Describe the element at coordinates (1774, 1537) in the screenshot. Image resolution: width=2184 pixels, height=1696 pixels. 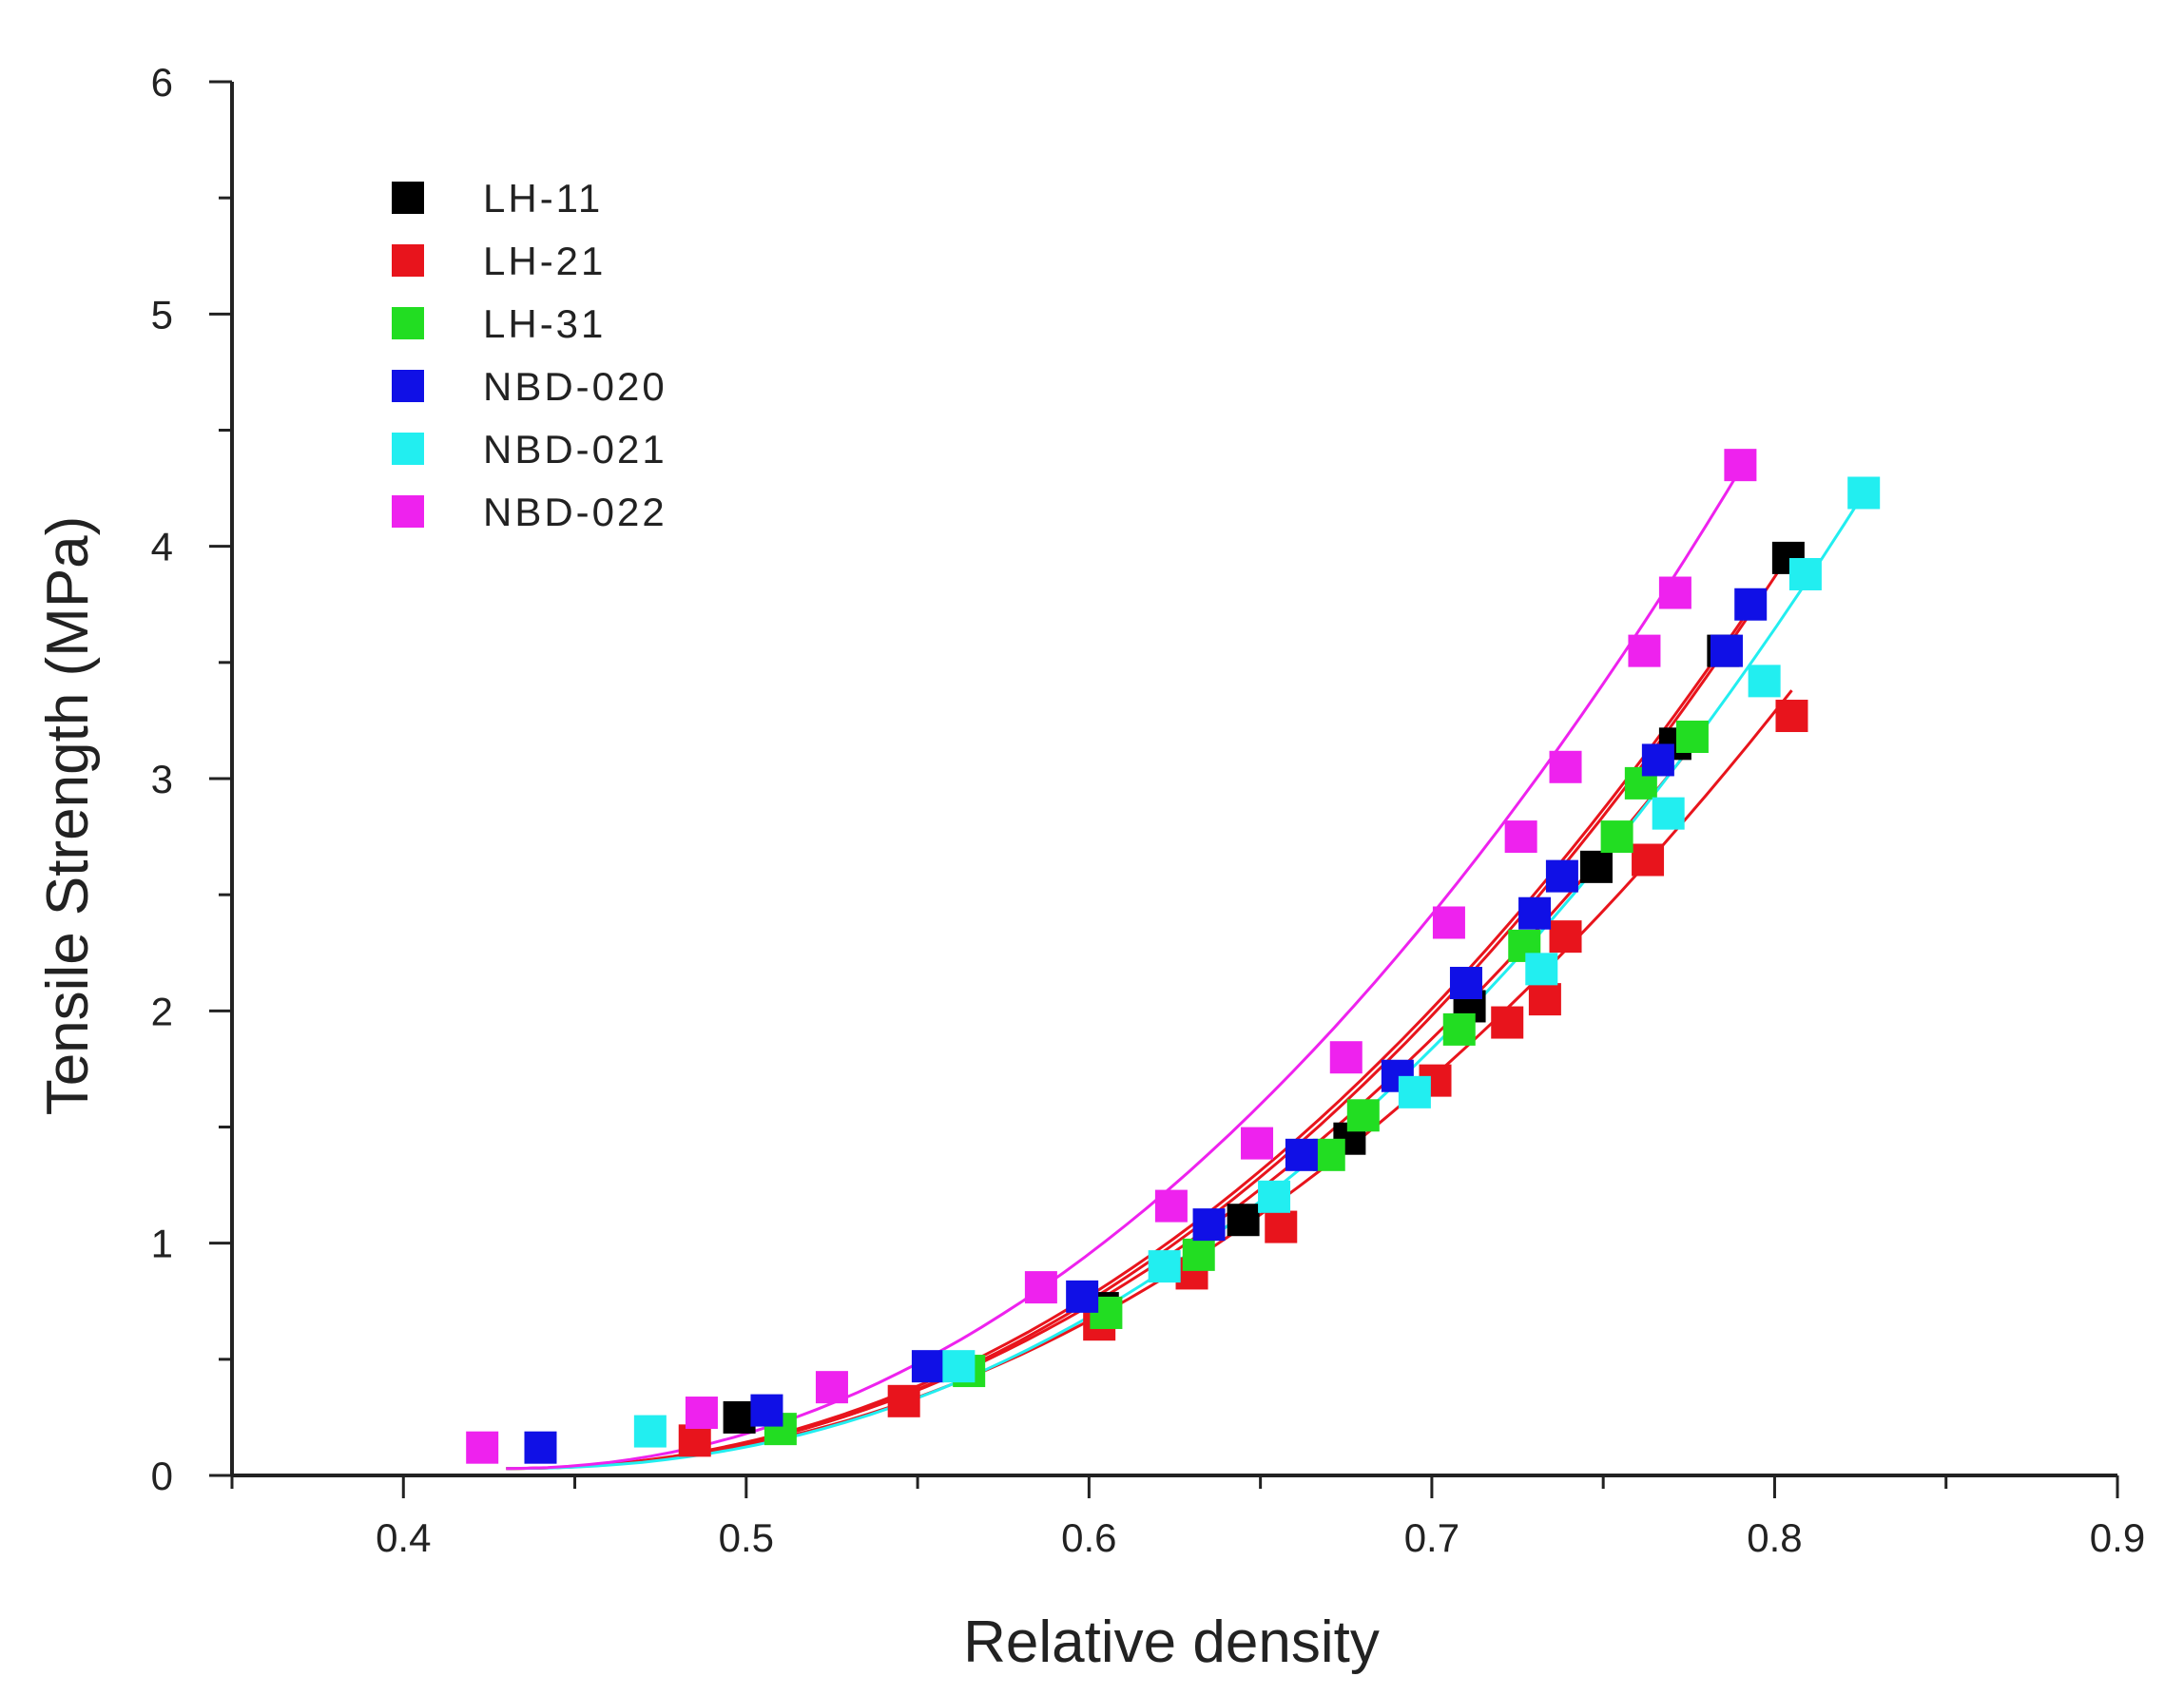
I see `x-tick-label: 0.8` at that location.